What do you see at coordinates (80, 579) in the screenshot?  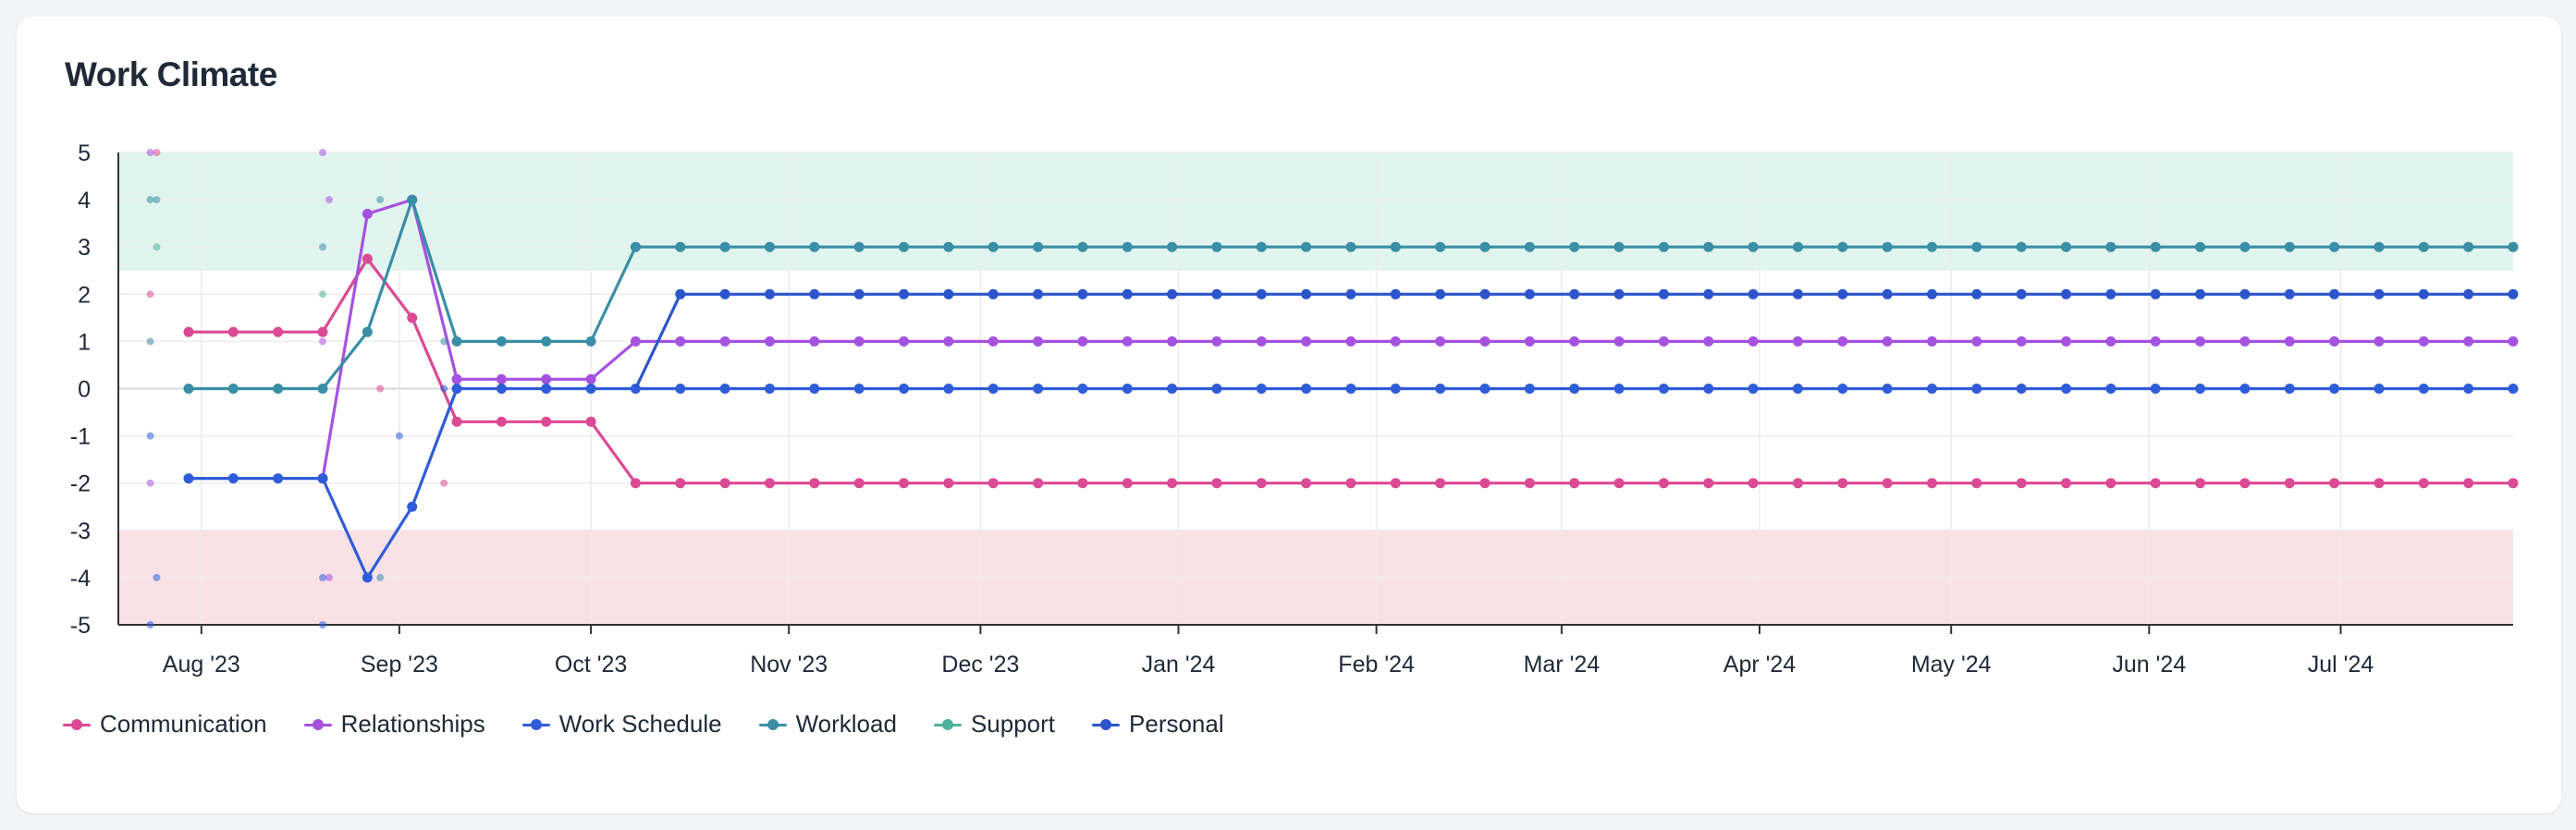 I see `y-tick-label: -4` at bounding box center [80, 579].